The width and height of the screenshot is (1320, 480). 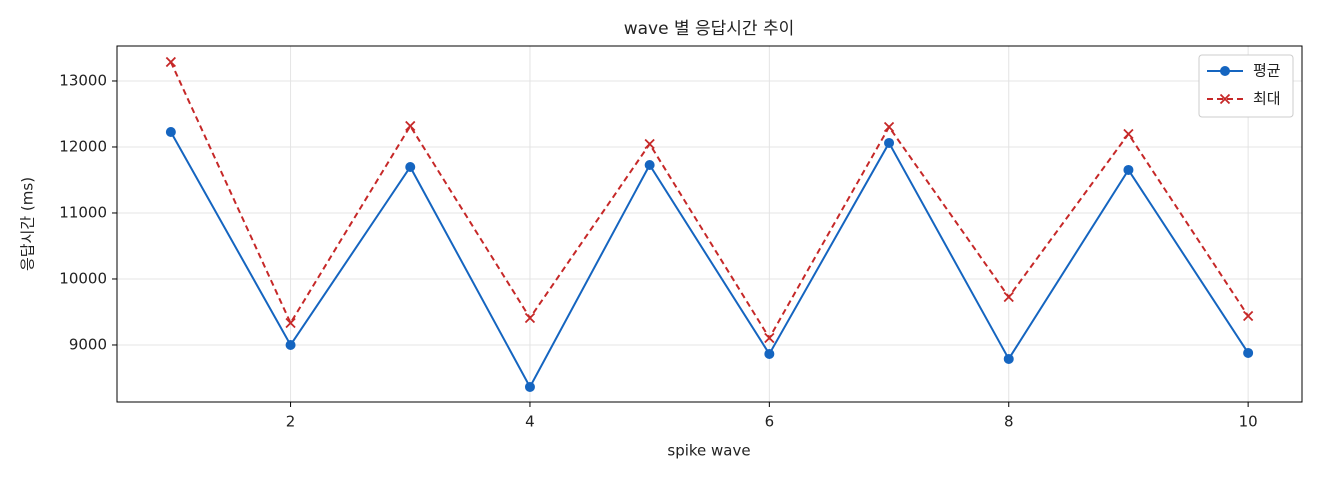 What do you see at coordinates (1009, 422) in the screenshot?
I see `x-tick-label: 8` at bounding box center [1009, 422].